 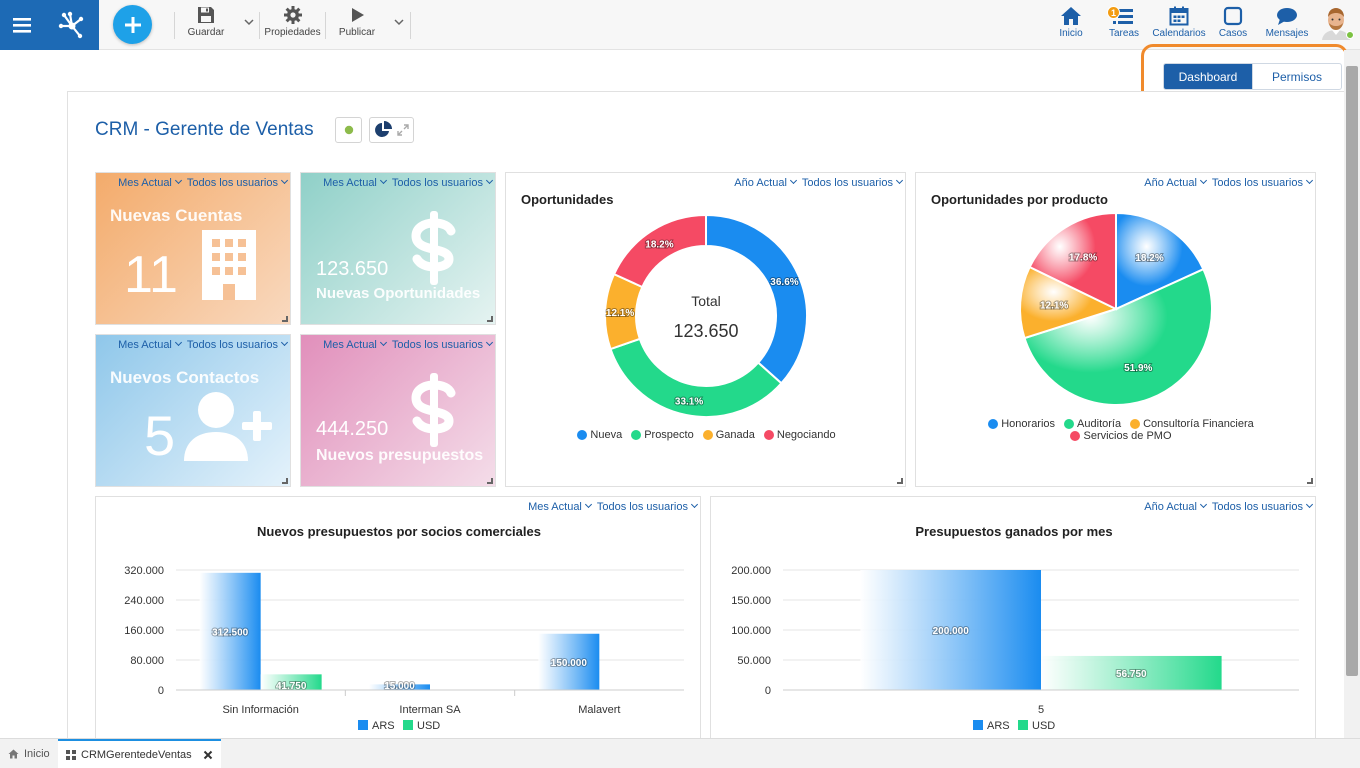 I want to click on close-icon, so click(x=208, y=755).